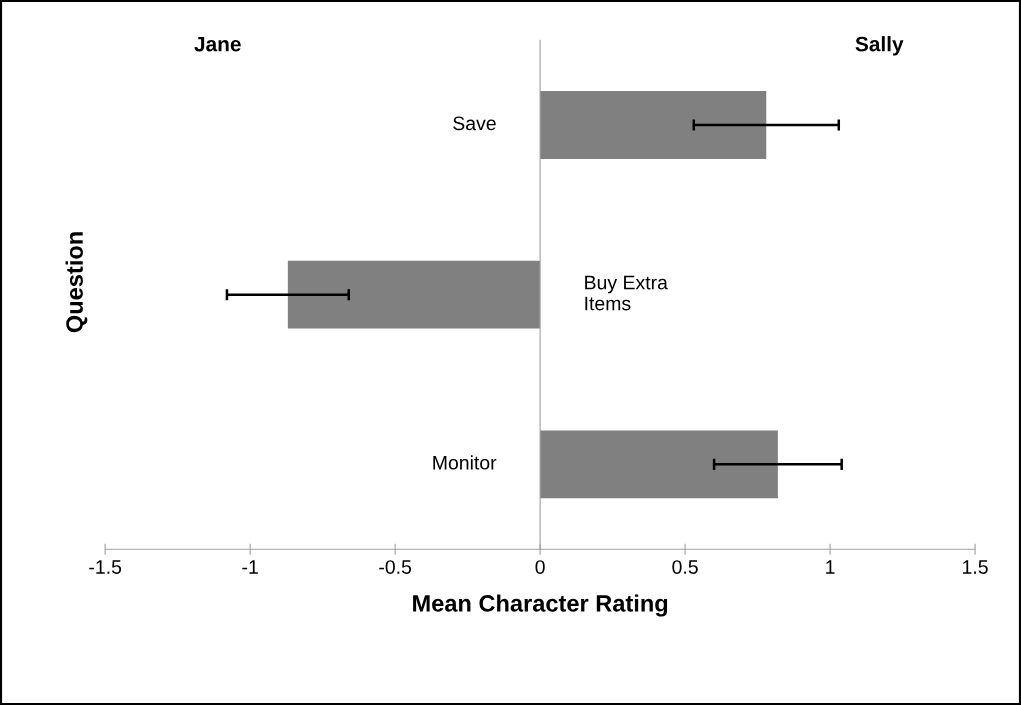  I want to click on x-tick-label: -0.5, so click(395, 567).